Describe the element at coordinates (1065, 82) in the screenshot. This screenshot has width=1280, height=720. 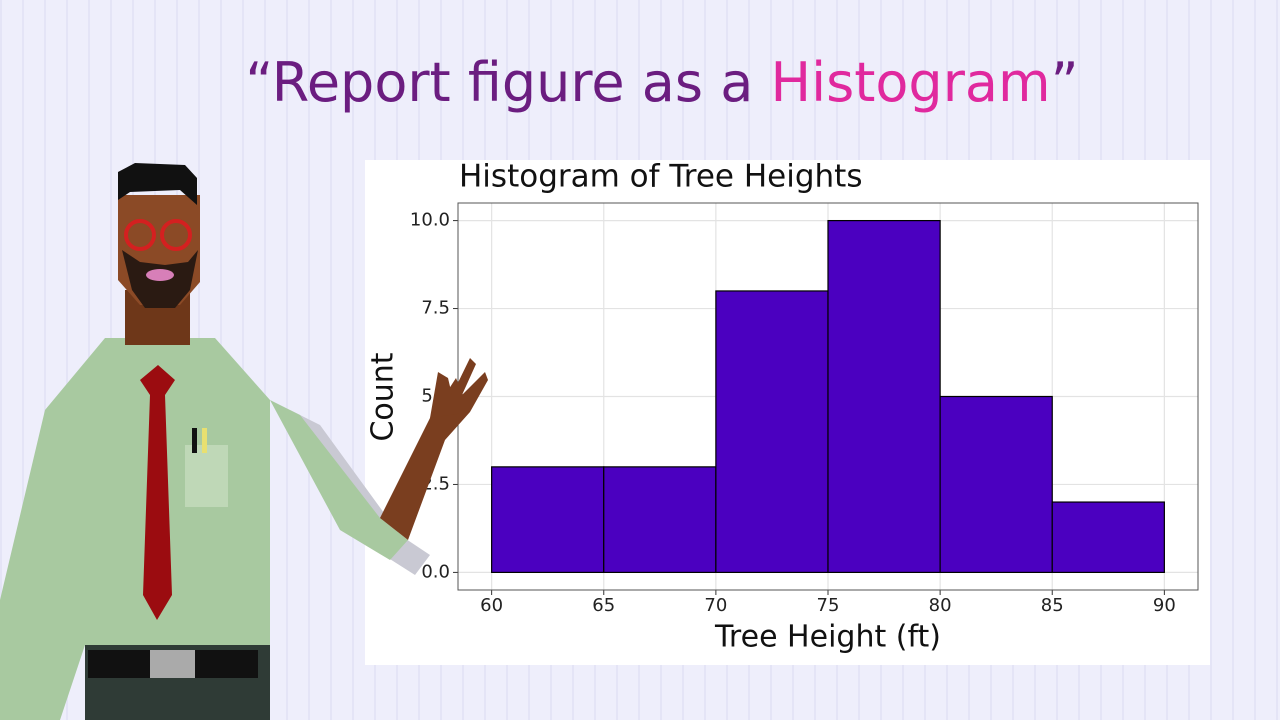
I see `heading-suffix: ”` at that location.